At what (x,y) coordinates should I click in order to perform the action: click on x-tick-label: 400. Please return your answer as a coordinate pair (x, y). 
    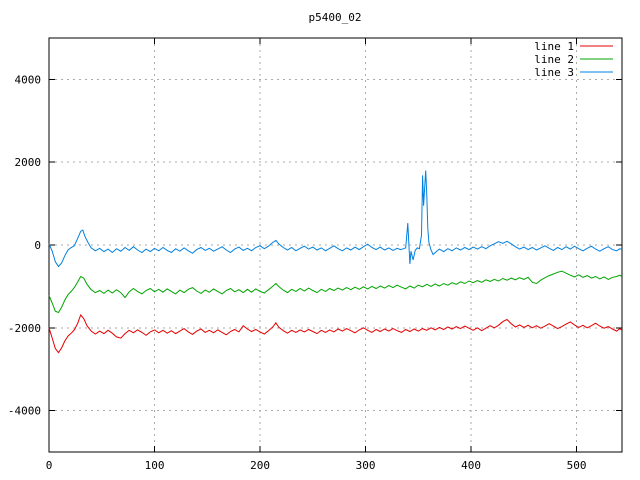
    Looking at the image, I should click on (471, 465).